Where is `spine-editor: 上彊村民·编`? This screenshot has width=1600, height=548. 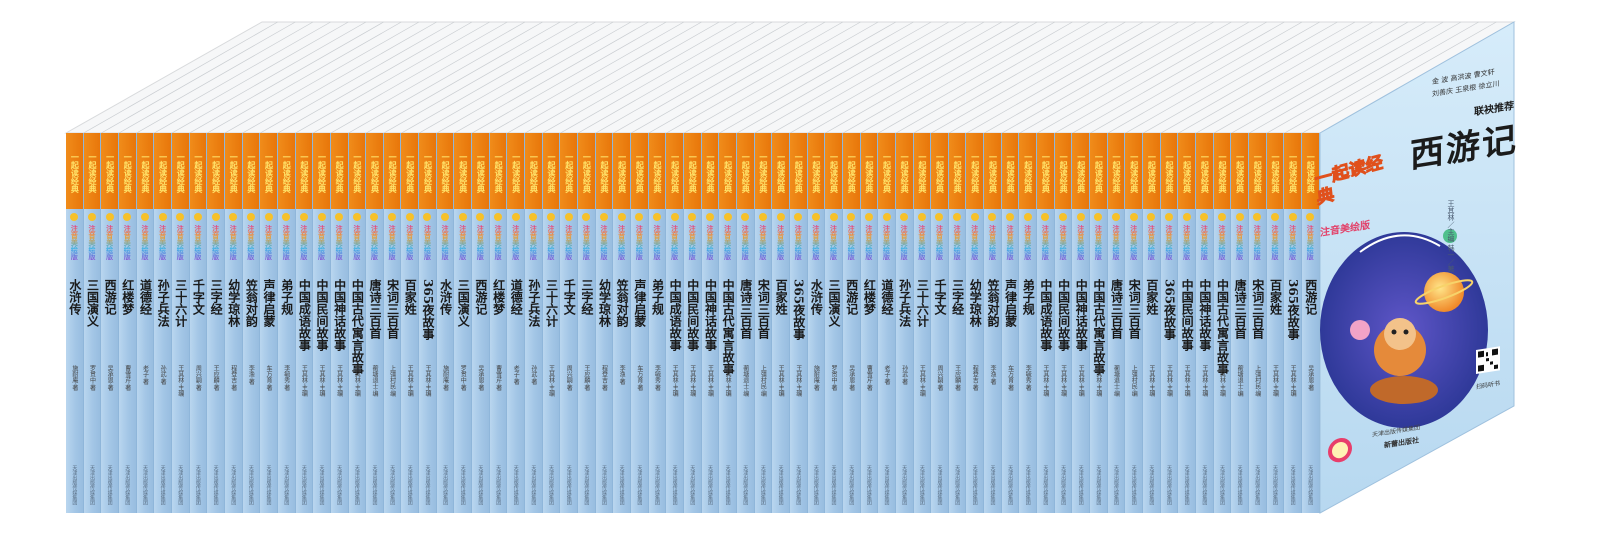
spine-editor: 上彊村民·编 is located at coordinates (1134, 381).